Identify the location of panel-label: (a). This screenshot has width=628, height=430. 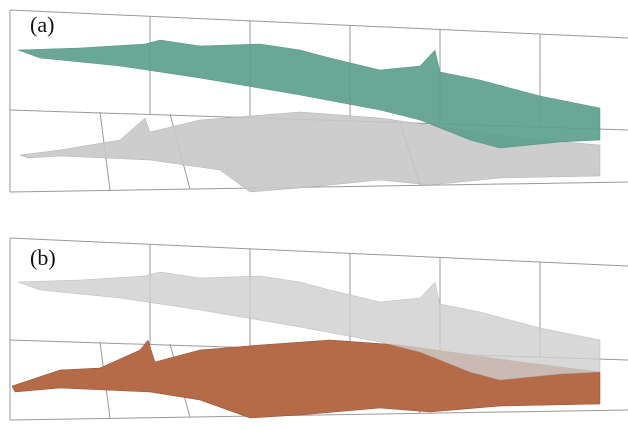
(42, 24).